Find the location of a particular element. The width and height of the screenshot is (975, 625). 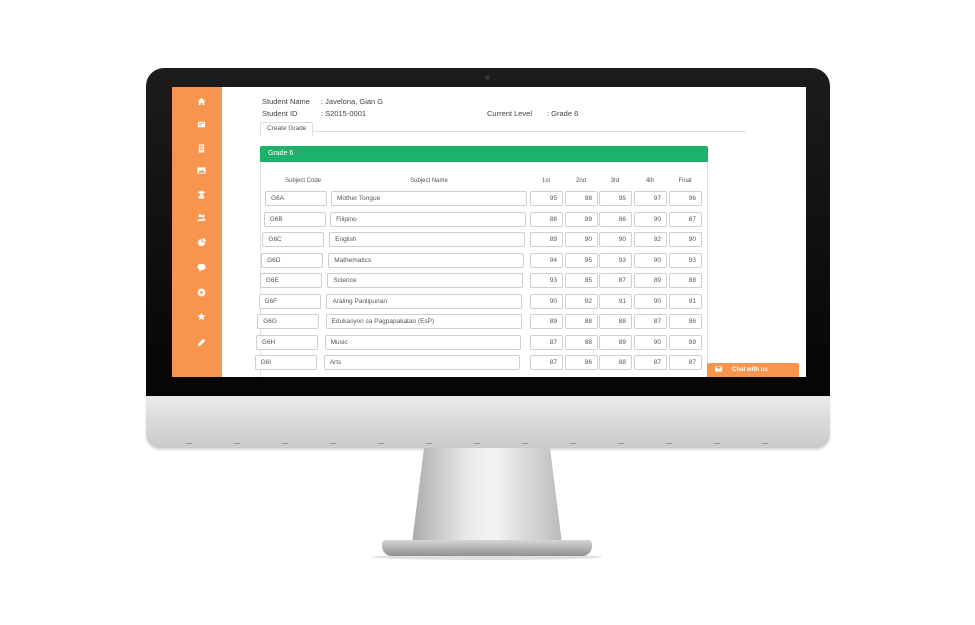

subject-code-field: G6G is located at coordinates (288, 321).